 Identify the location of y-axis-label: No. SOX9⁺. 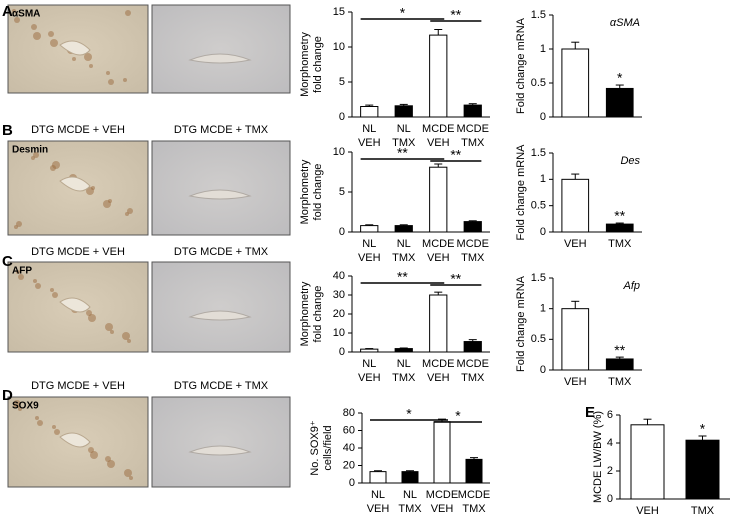
(315, 448).